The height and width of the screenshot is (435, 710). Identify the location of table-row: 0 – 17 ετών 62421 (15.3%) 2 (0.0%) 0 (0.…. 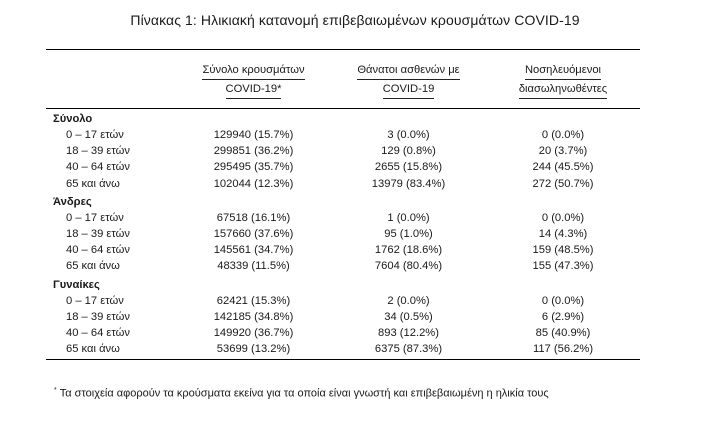
(343, 301).